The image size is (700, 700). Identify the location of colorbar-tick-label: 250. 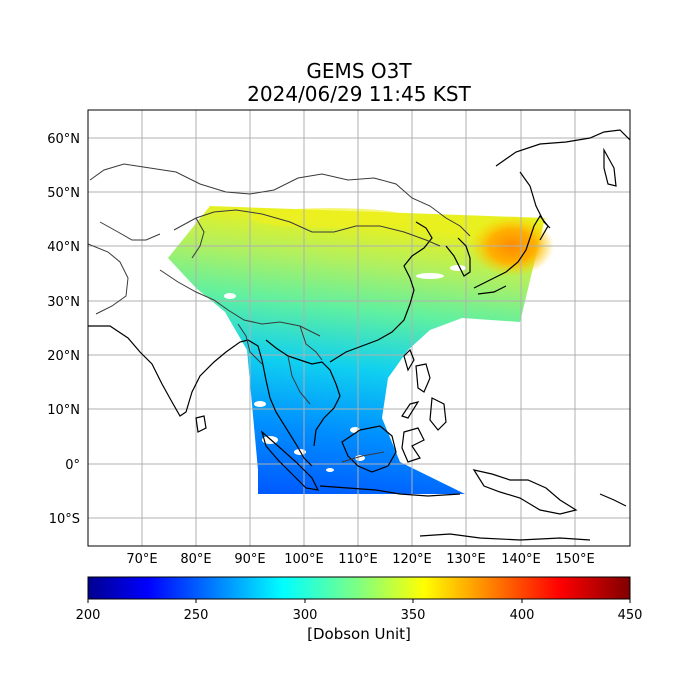
(196, 615).